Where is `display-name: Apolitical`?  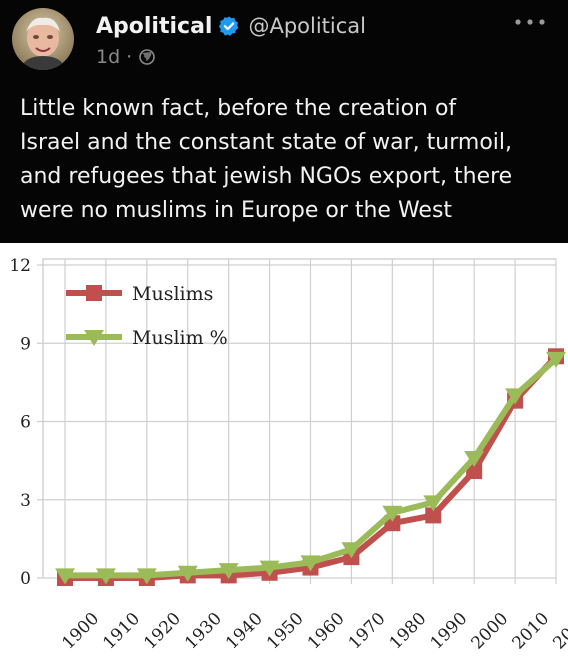
display-name: Apolitical is located at coordinates (154, 26).